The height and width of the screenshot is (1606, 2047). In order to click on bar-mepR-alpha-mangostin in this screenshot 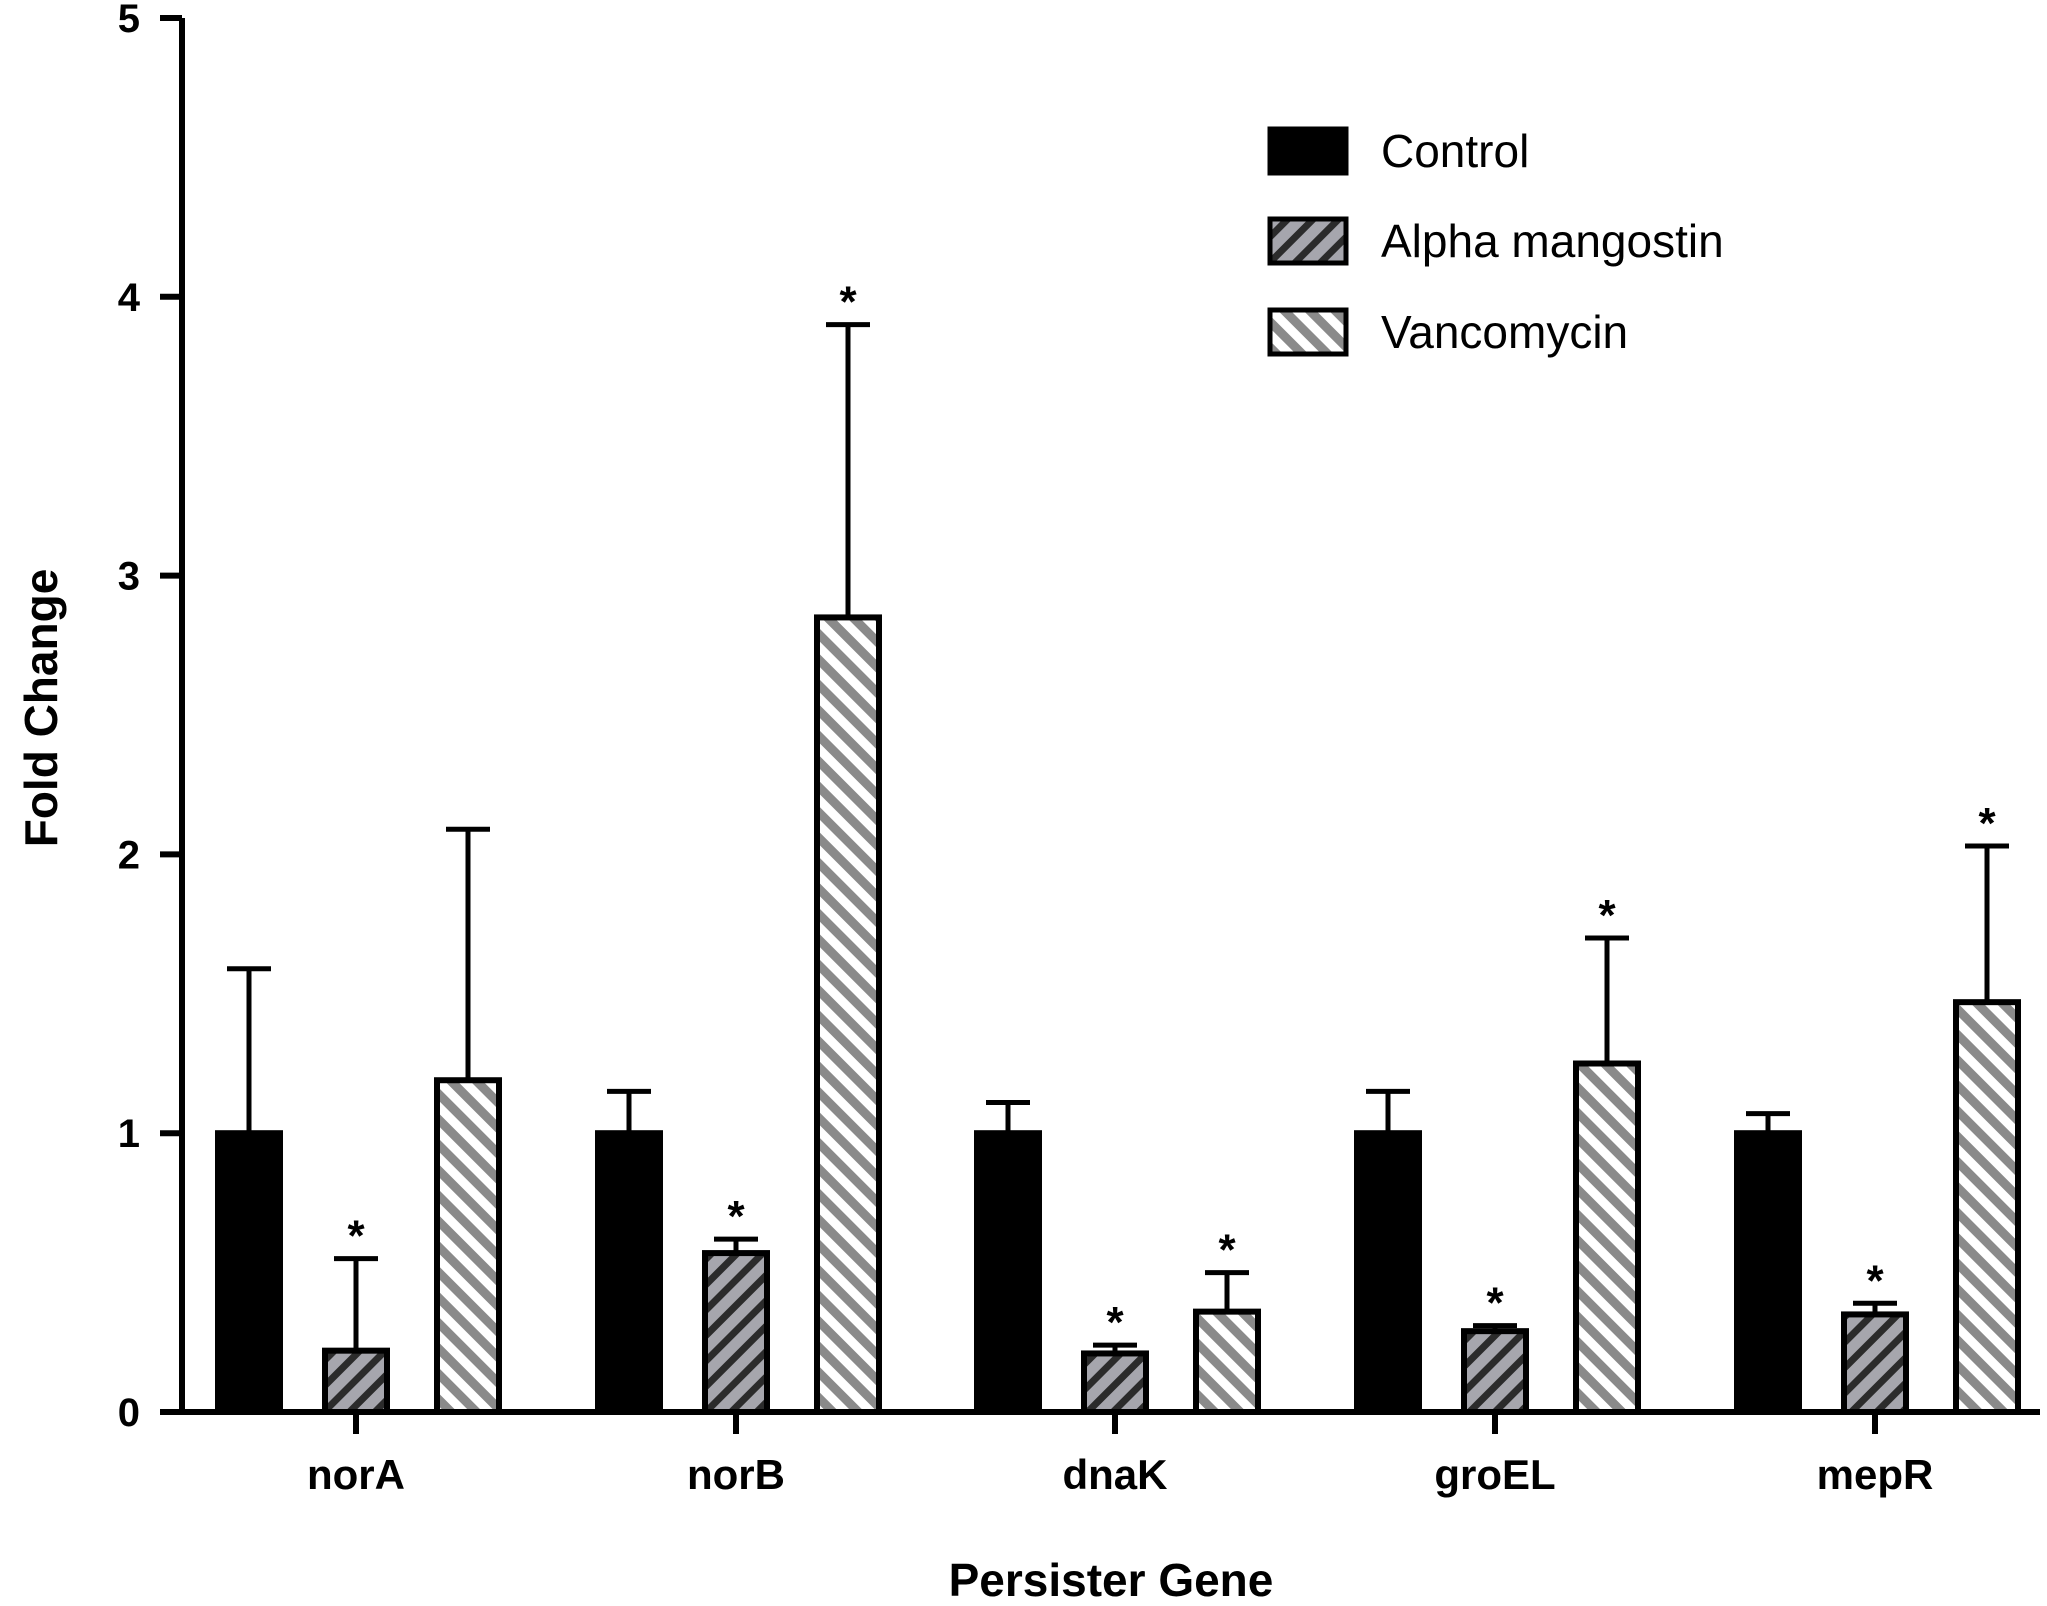, I will do `click(1875, 1363)`.